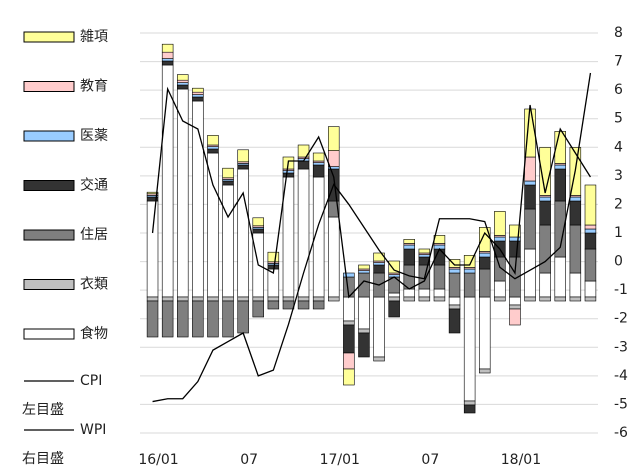 The image size is (636, 468). I want to click on x-tick-label: 16/01, so click(158, 460).